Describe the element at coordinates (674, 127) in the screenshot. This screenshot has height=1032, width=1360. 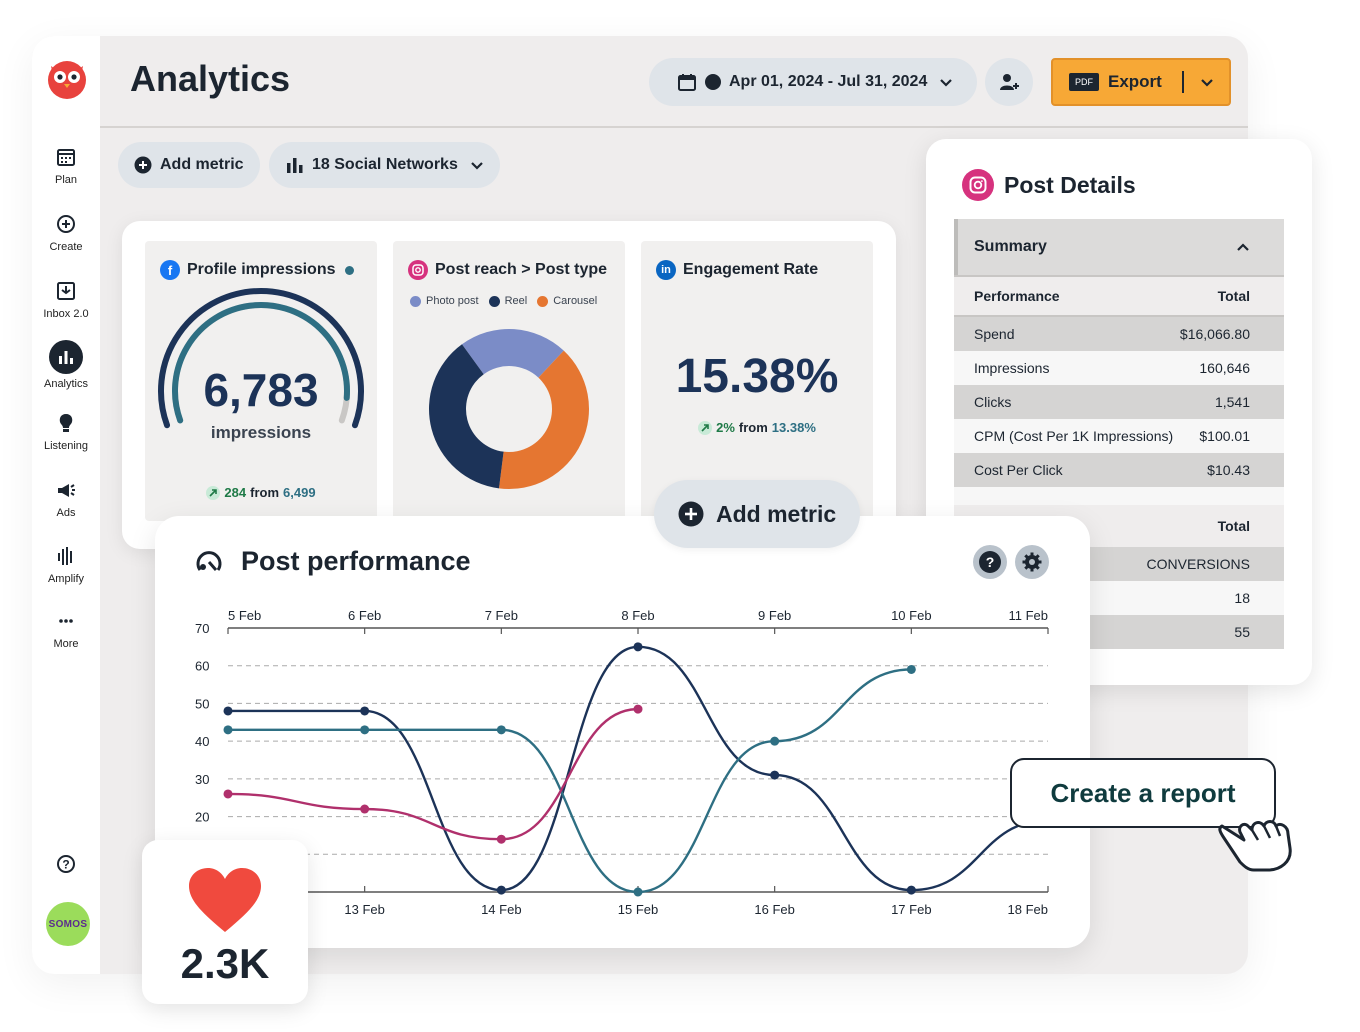
I see `header-divider` at that location.